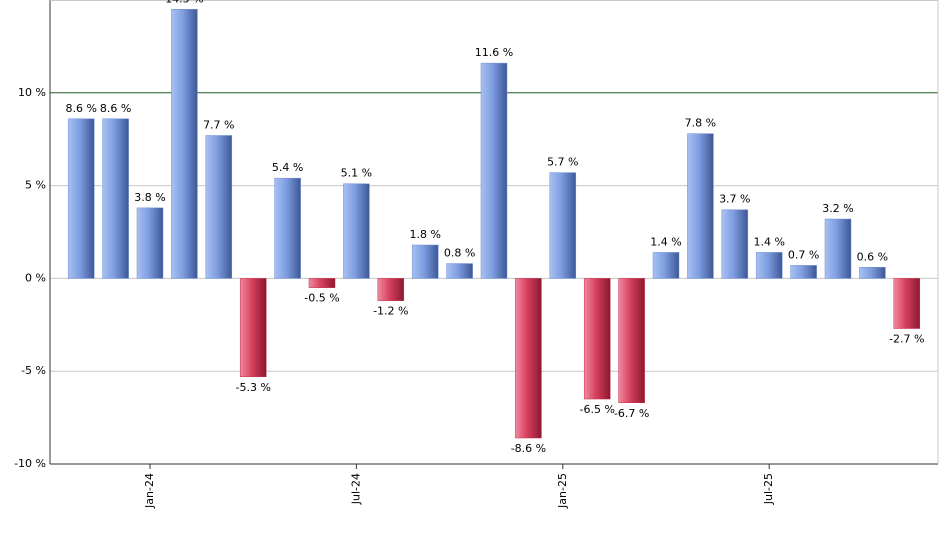 The height and width of the screenshot is (550, 940). What do you see at coordinates (355, 489) in the screenshot?
I see `x-tick-label: Jul-24` at bounding box center [355, 489].